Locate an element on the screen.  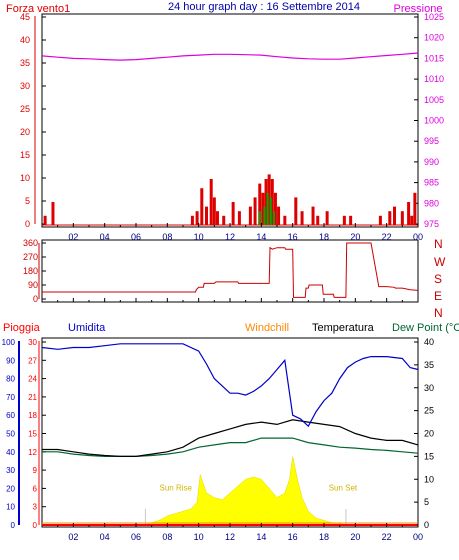
pressure-tick-label: 990 is located at coordinates (431, 162).